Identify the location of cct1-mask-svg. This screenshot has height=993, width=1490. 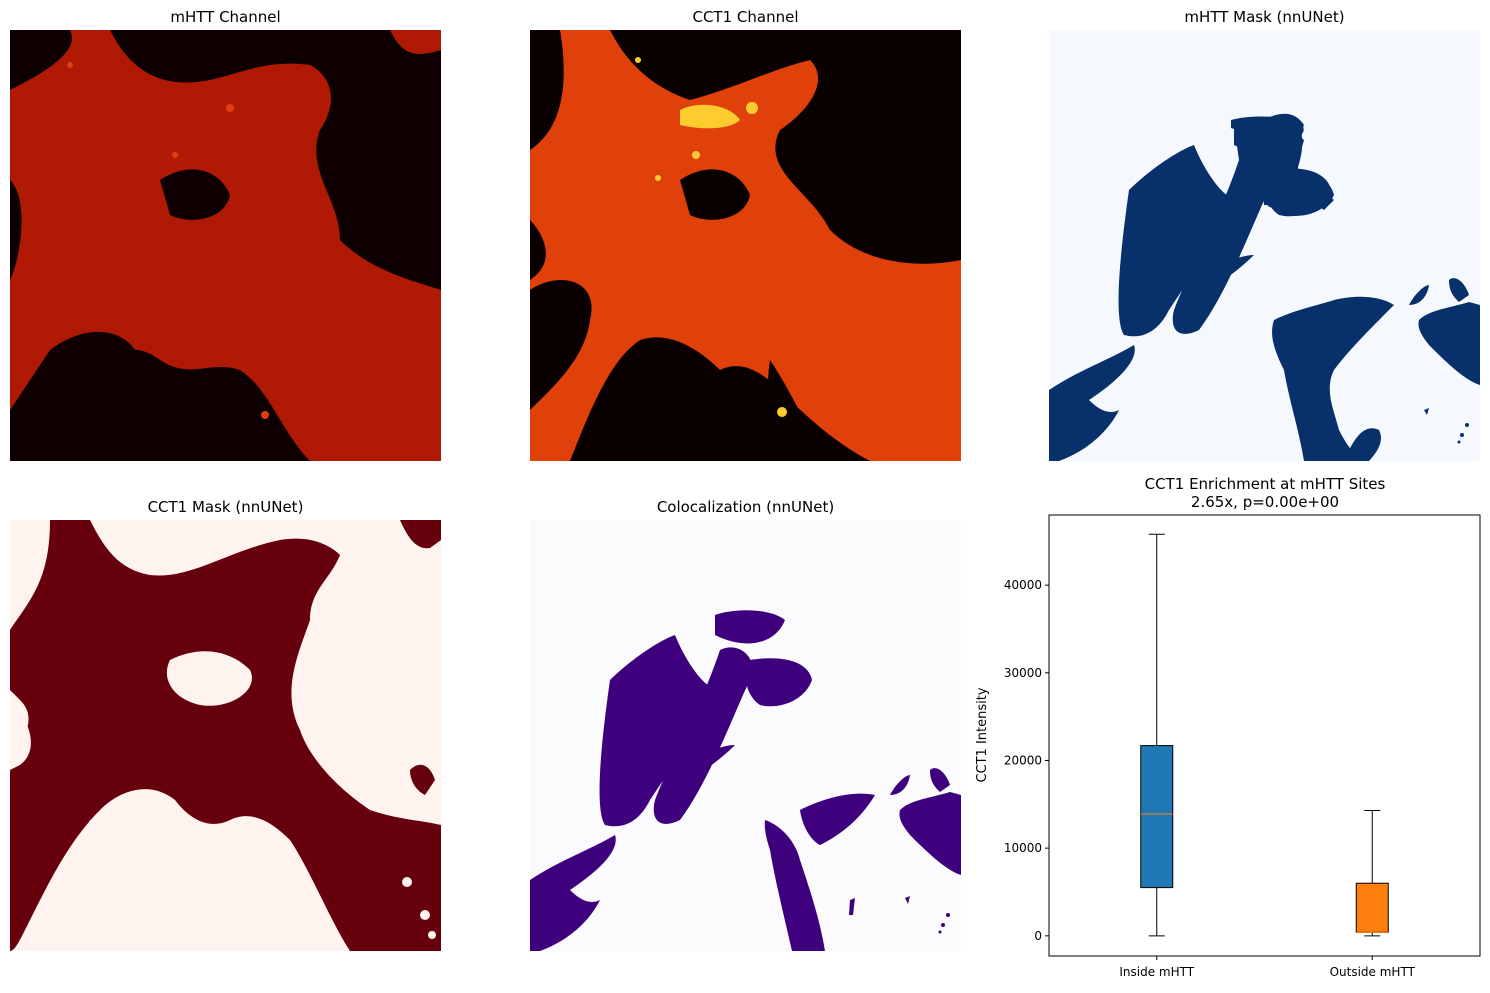
(225, 735).